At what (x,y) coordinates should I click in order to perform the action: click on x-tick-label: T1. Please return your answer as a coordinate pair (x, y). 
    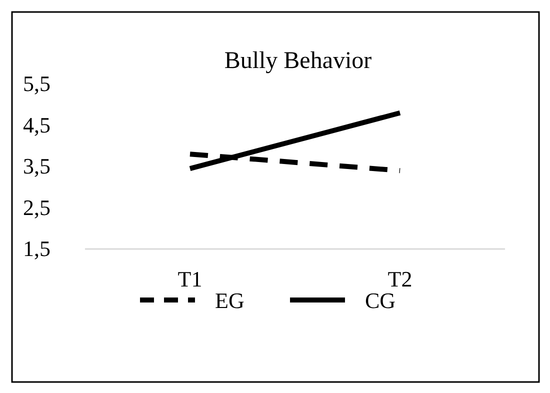
    Looking at the image, I should click on (190, 279).